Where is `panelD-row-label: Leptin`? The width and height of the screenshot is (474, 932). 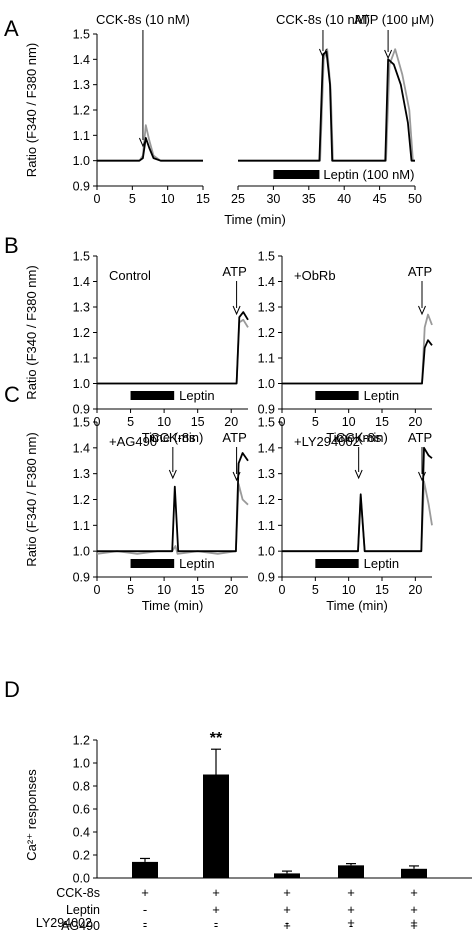
panelD-row-label: Leptin is located at coordinates (83, 910).